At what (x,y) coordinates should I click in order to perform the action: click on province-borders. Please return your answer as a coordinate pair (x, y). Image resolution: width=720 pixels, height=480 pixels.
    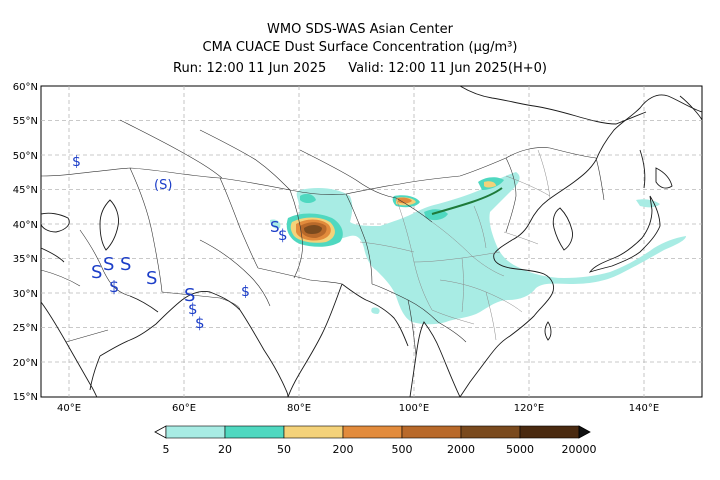
    Looking at the image, I should click on (455, 245).